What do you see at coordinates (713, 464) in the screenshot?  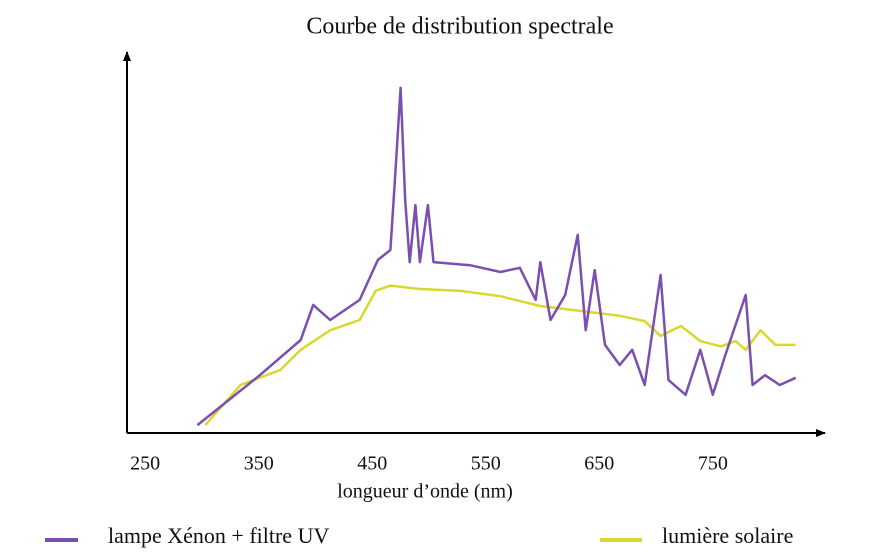 I see `x-tick-label: 750` at bounding box center [713, 464].